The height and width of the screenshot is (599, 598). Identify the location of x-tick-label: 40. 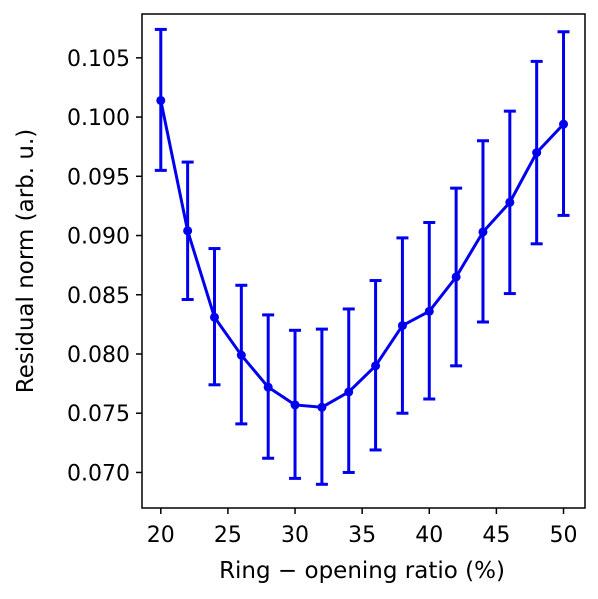
(429, 535).